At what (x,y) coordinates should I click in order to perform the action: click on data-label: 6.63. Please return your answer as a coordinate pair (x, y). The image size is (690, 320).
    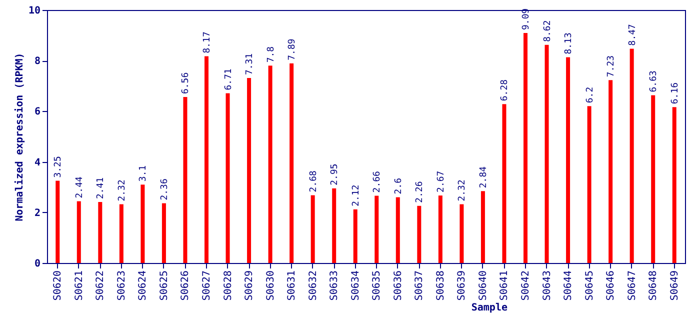
    Looking at the image, I should click on (654, 81).